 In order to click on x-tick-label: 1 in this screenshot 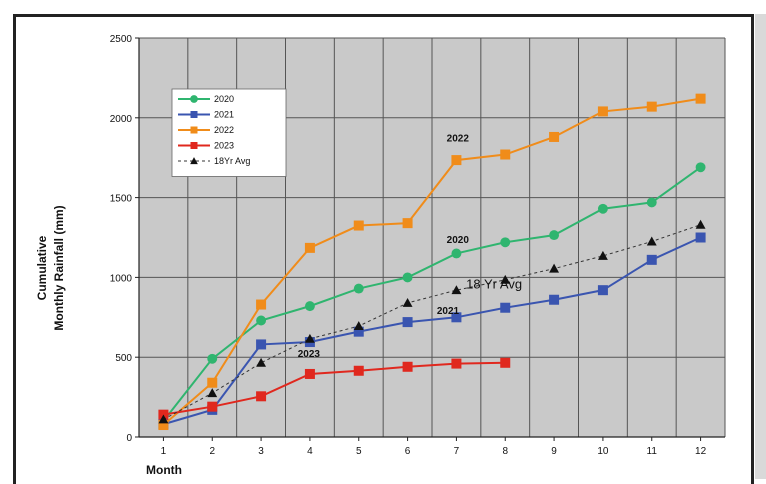, I will do `click(164, 451)`.